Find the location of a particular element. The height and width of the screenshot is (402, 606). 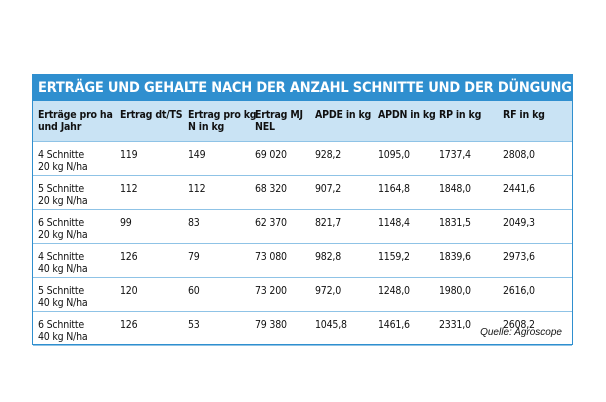

column-header: RP in kg is located at coordinates (460, 115).